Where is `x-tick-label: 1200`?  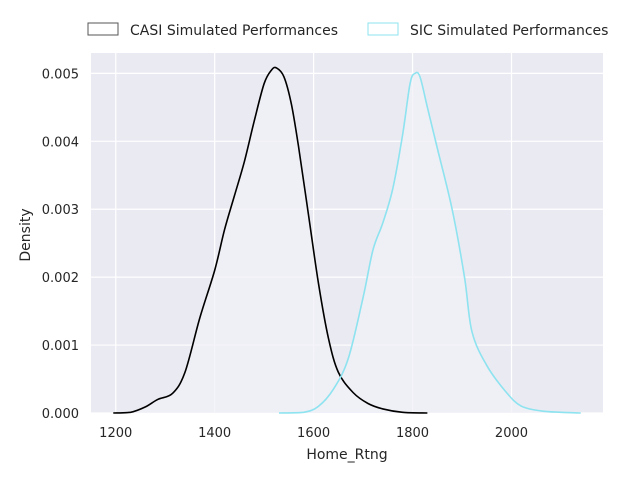
x-tick-label: 1200 is located at coordinates (115, 433).